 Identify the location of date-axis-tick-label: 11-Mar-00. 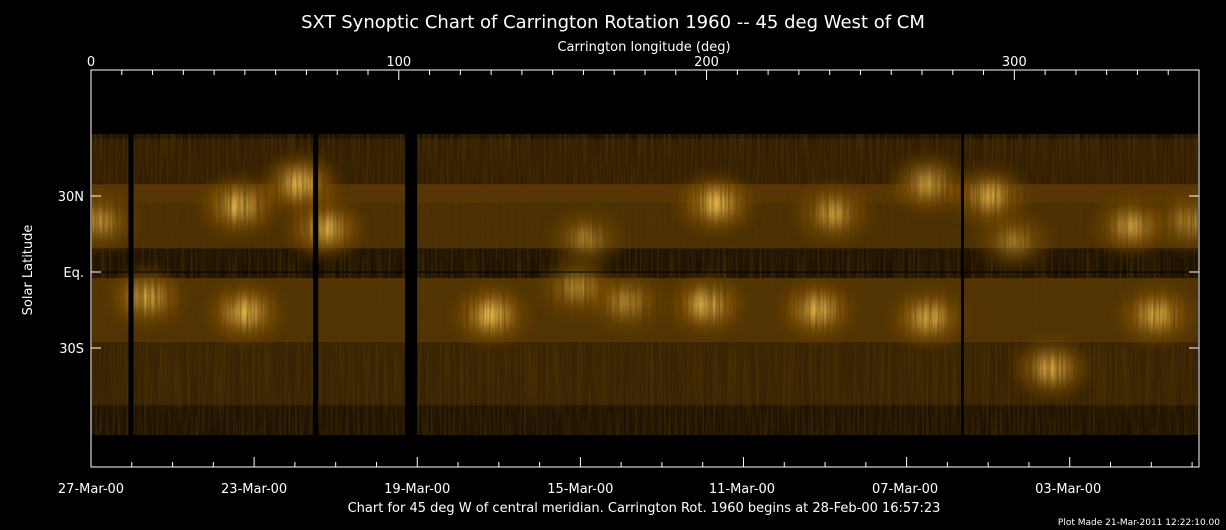
(742, 489).